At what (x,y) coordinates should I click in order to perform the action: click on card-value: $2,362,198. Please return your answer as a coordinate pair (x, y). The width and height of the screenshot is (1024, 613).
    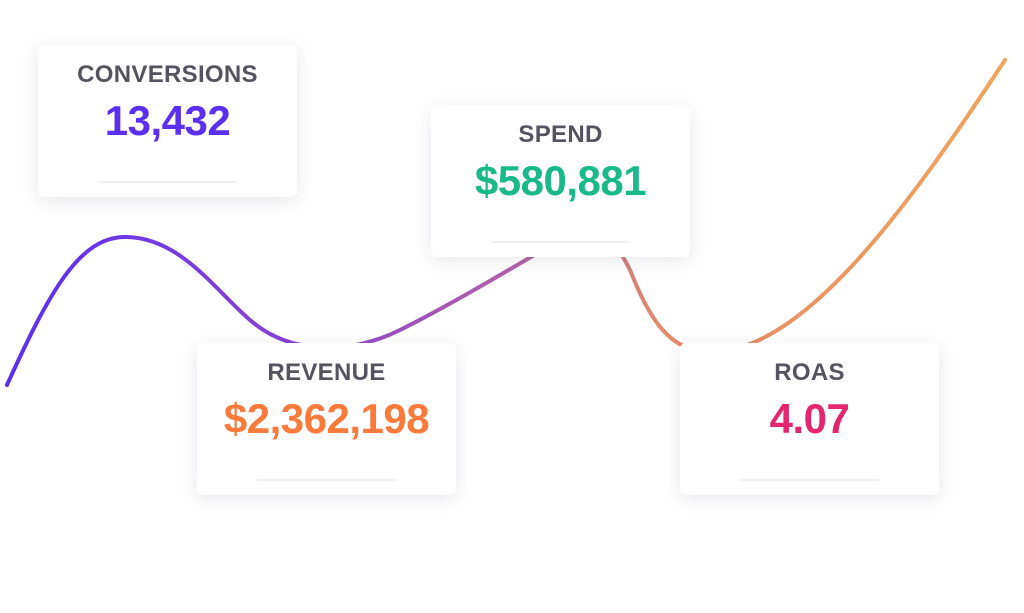
    Looking at the image, I should click on (326, 418).